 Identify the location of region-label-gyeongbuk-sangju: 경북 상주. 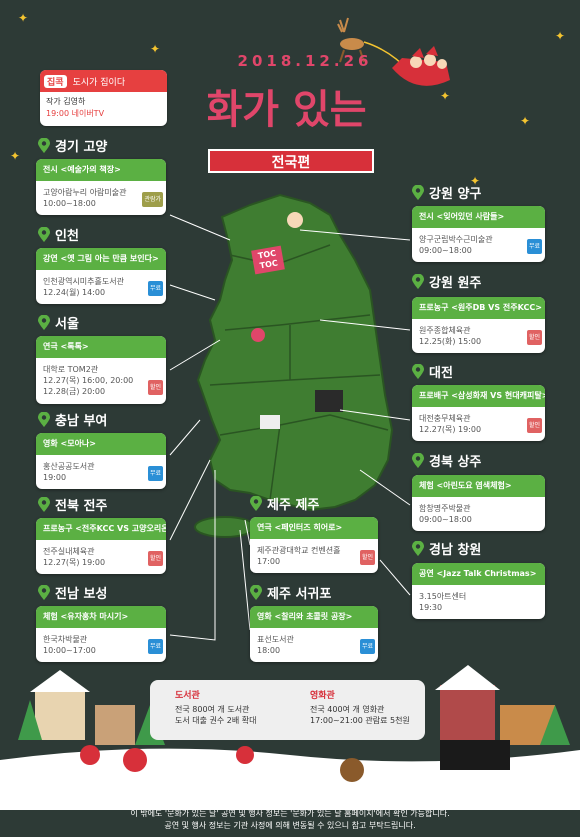
(446, 460).